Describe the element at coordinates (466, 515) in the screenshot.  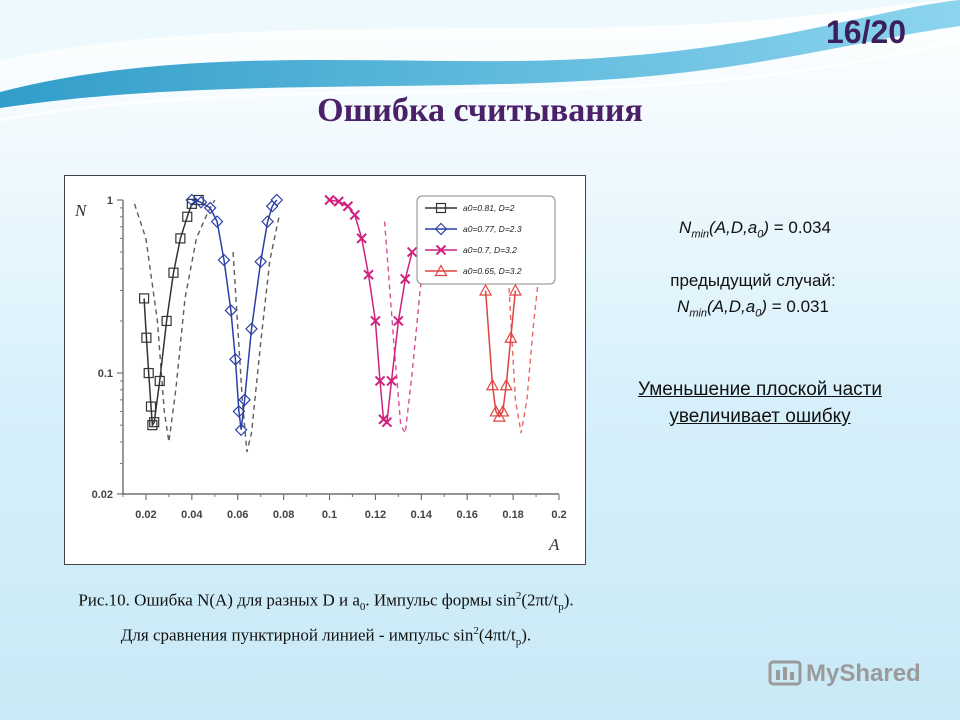
I see `x-tick-label: 0.16` at that location.